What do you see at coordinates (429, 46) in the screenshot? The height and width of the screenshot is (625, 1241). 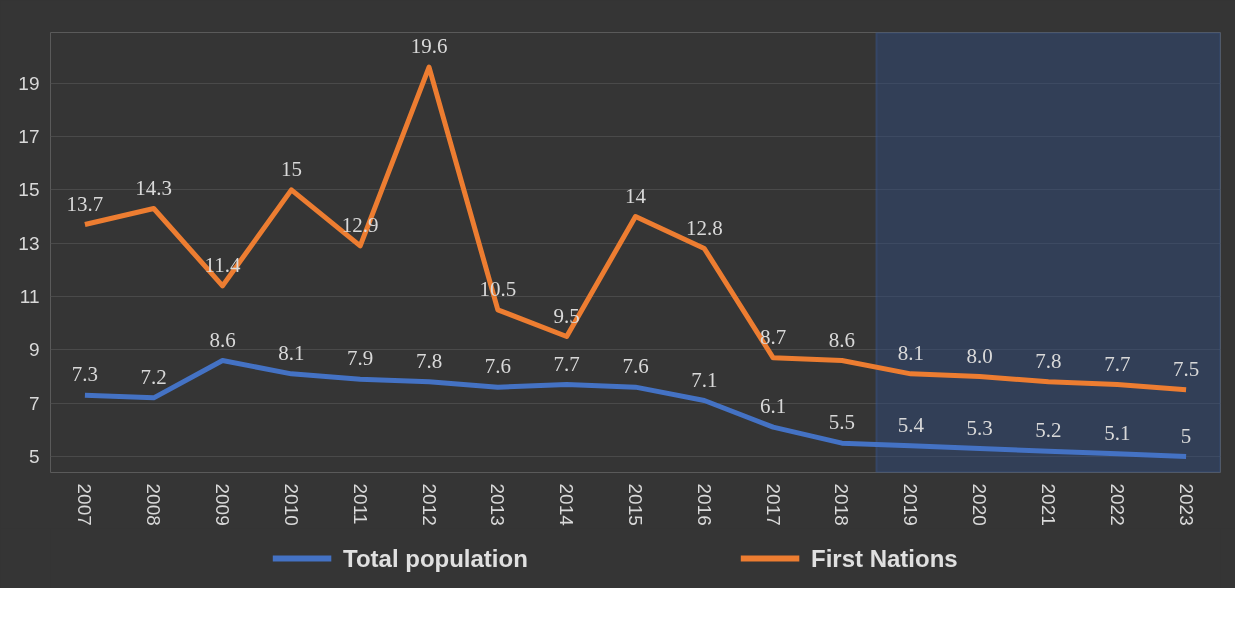 I see `data-label: 19.6` at bounding box center [429, 46].